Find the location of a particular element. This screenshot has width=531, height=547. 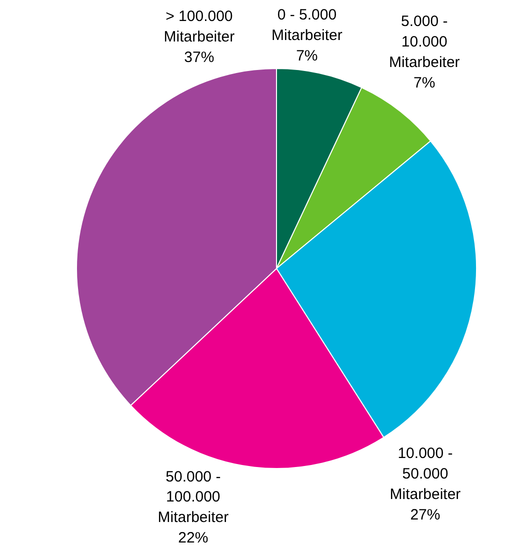

slice-label: > 100.000 Mitarbeiter is located at coordinates (199, 27).